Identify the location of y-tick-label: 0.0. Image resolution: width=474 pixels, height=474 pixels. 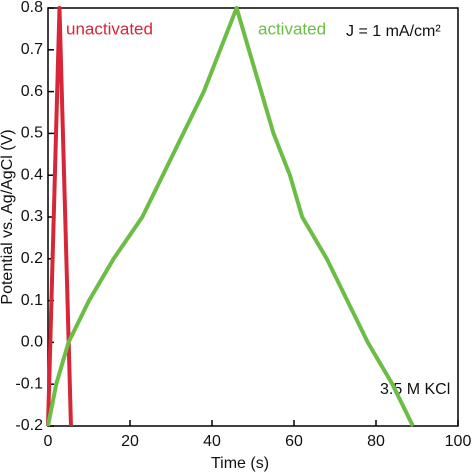
(32, 342).